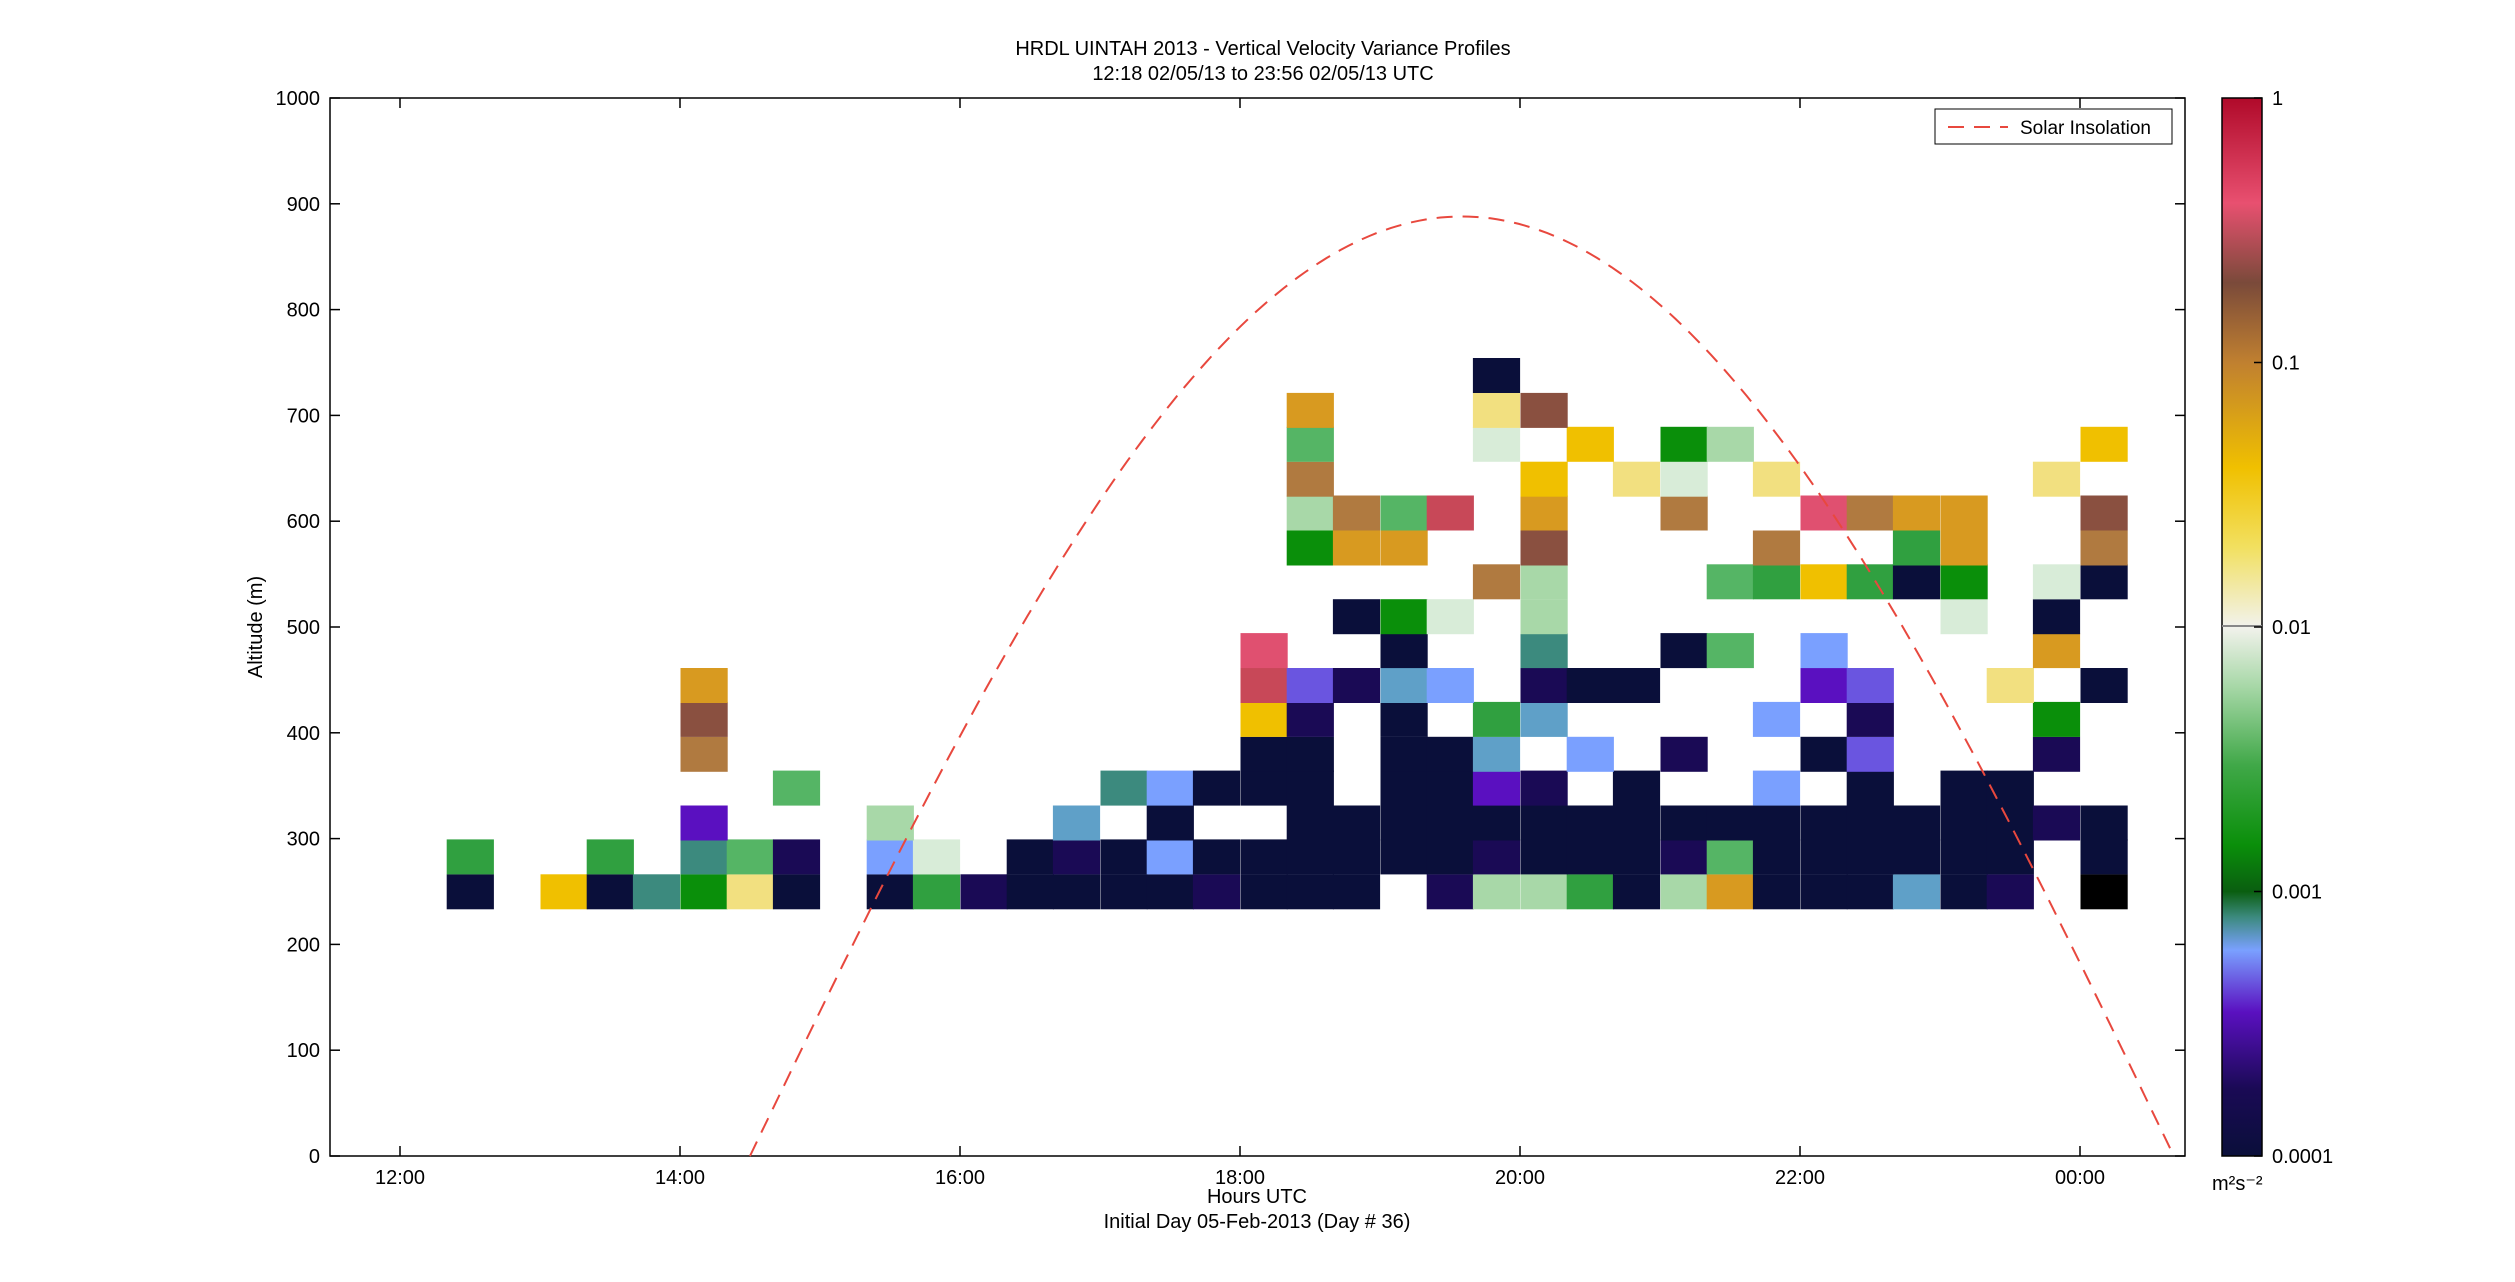 The height and width of the screenshot is (1282, 2515). Describe the element at coordinates (400, 1178) in the screenshot. I see `x-tick-label: 12:00` at that location.